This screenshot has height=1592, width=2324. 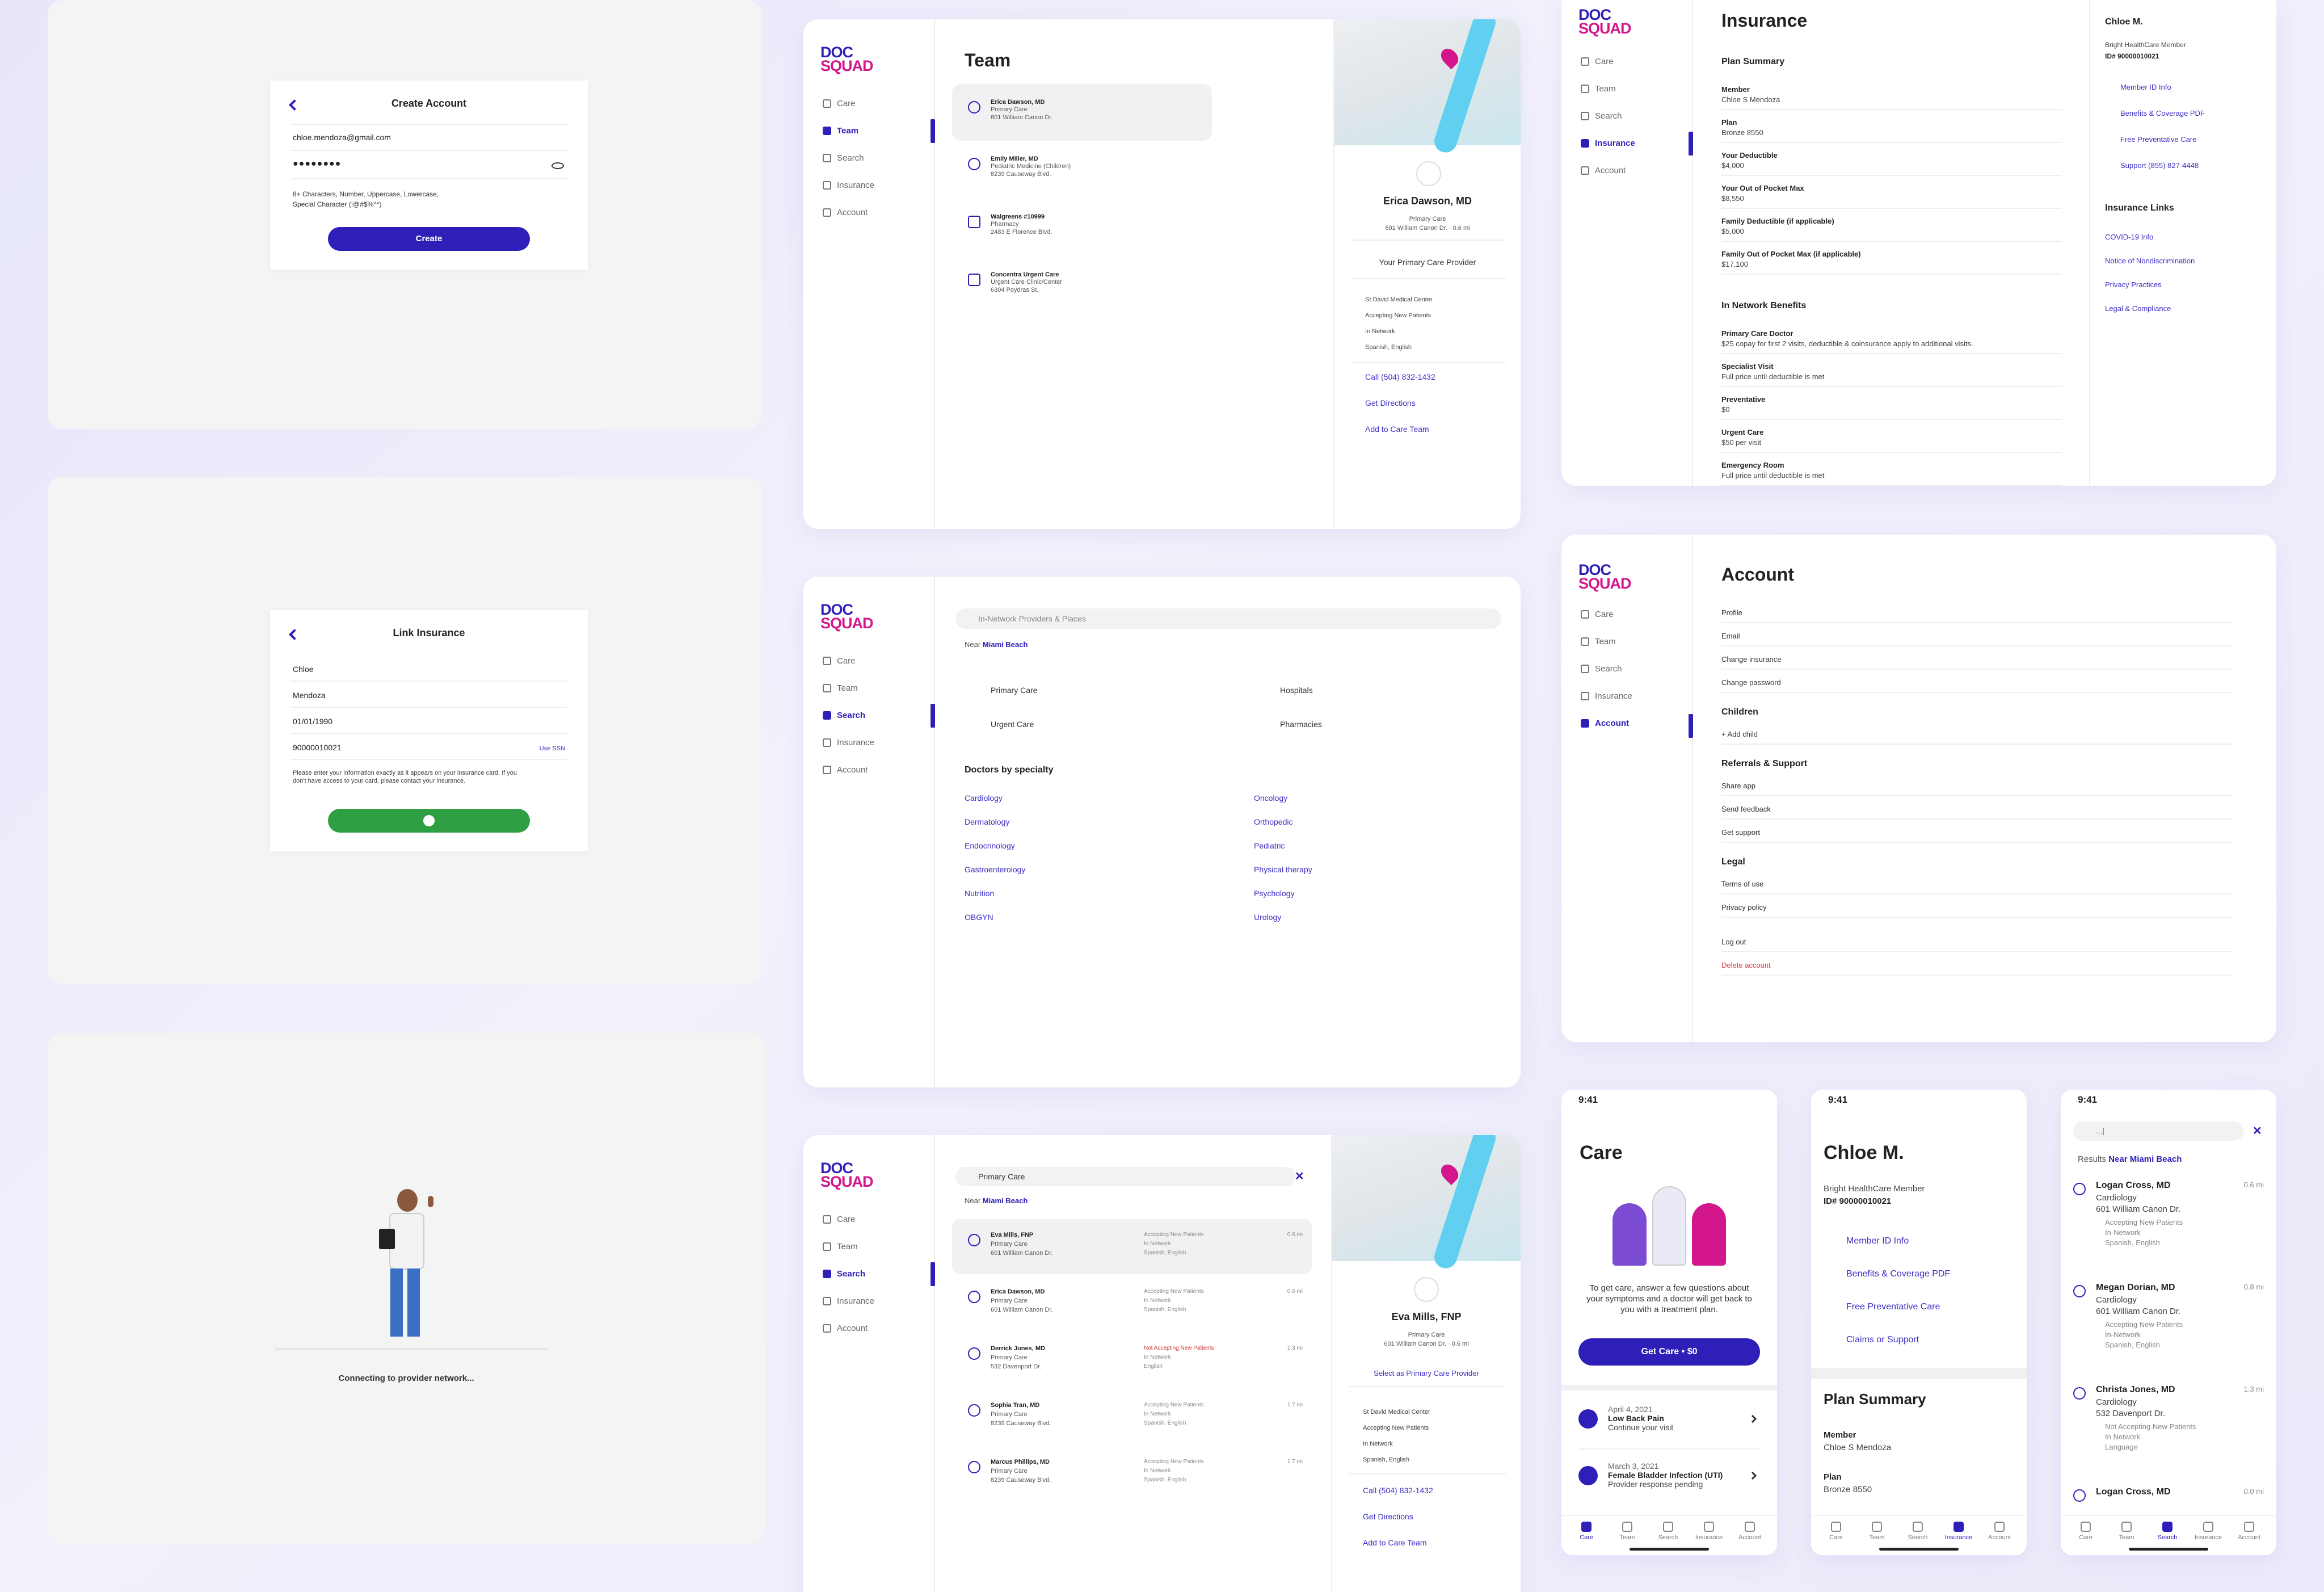 I want to click on specialty-link: Oncology, so click(x=1271, y=798).